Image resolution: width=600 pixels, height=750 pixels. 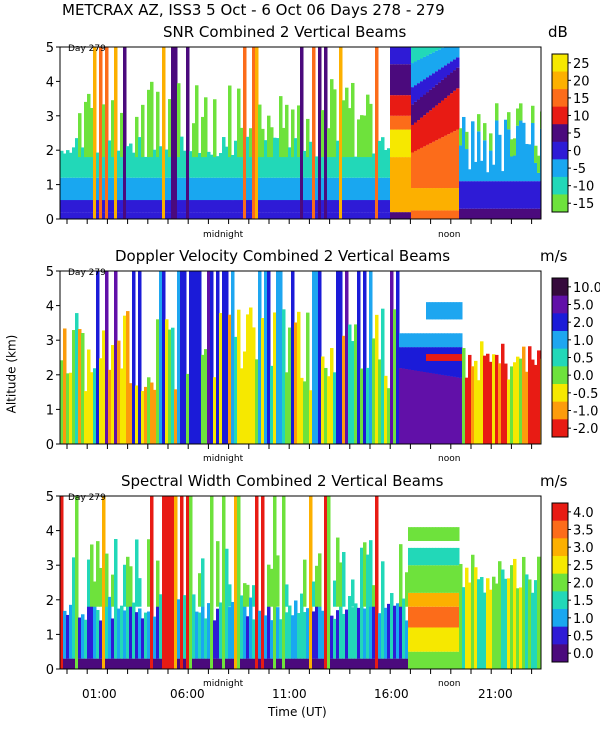 I want to click on panel-3-unit: m/s, so click(x=554, y=481).